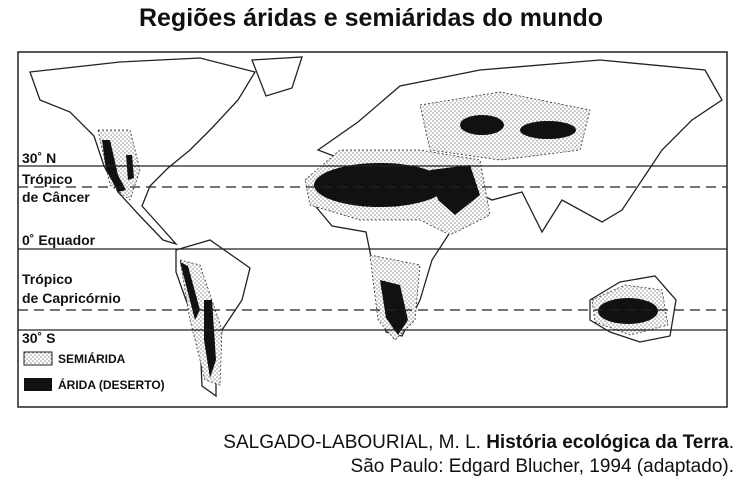 This screenshot has height=492, width=742. I want to click on legend-swatch-arid, so click(38, 384).